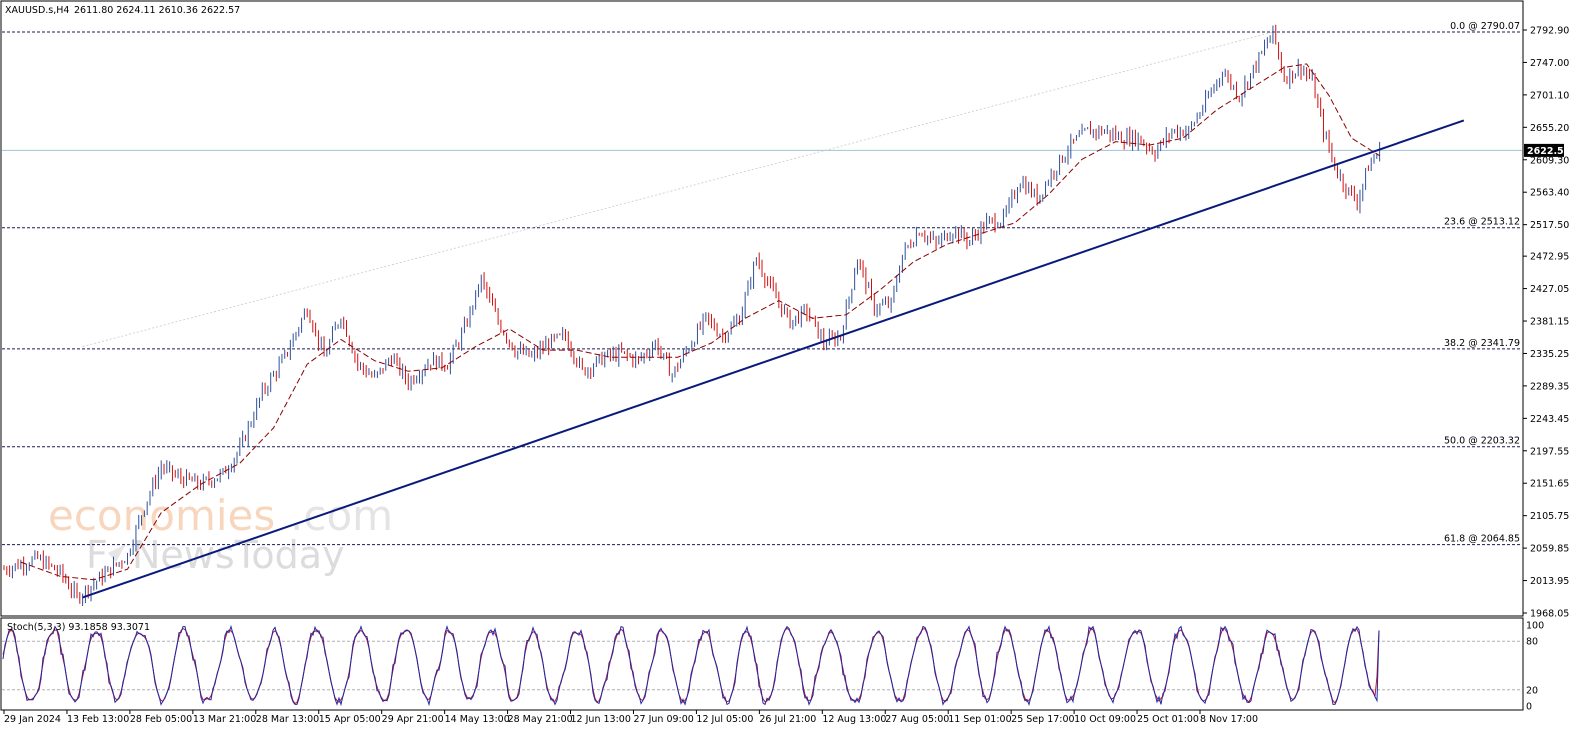  What do you see at coordinates (1549, 225) in the screenshot?
I see `price-tick-label: 2517.50` at bounding box center [1549, 225].